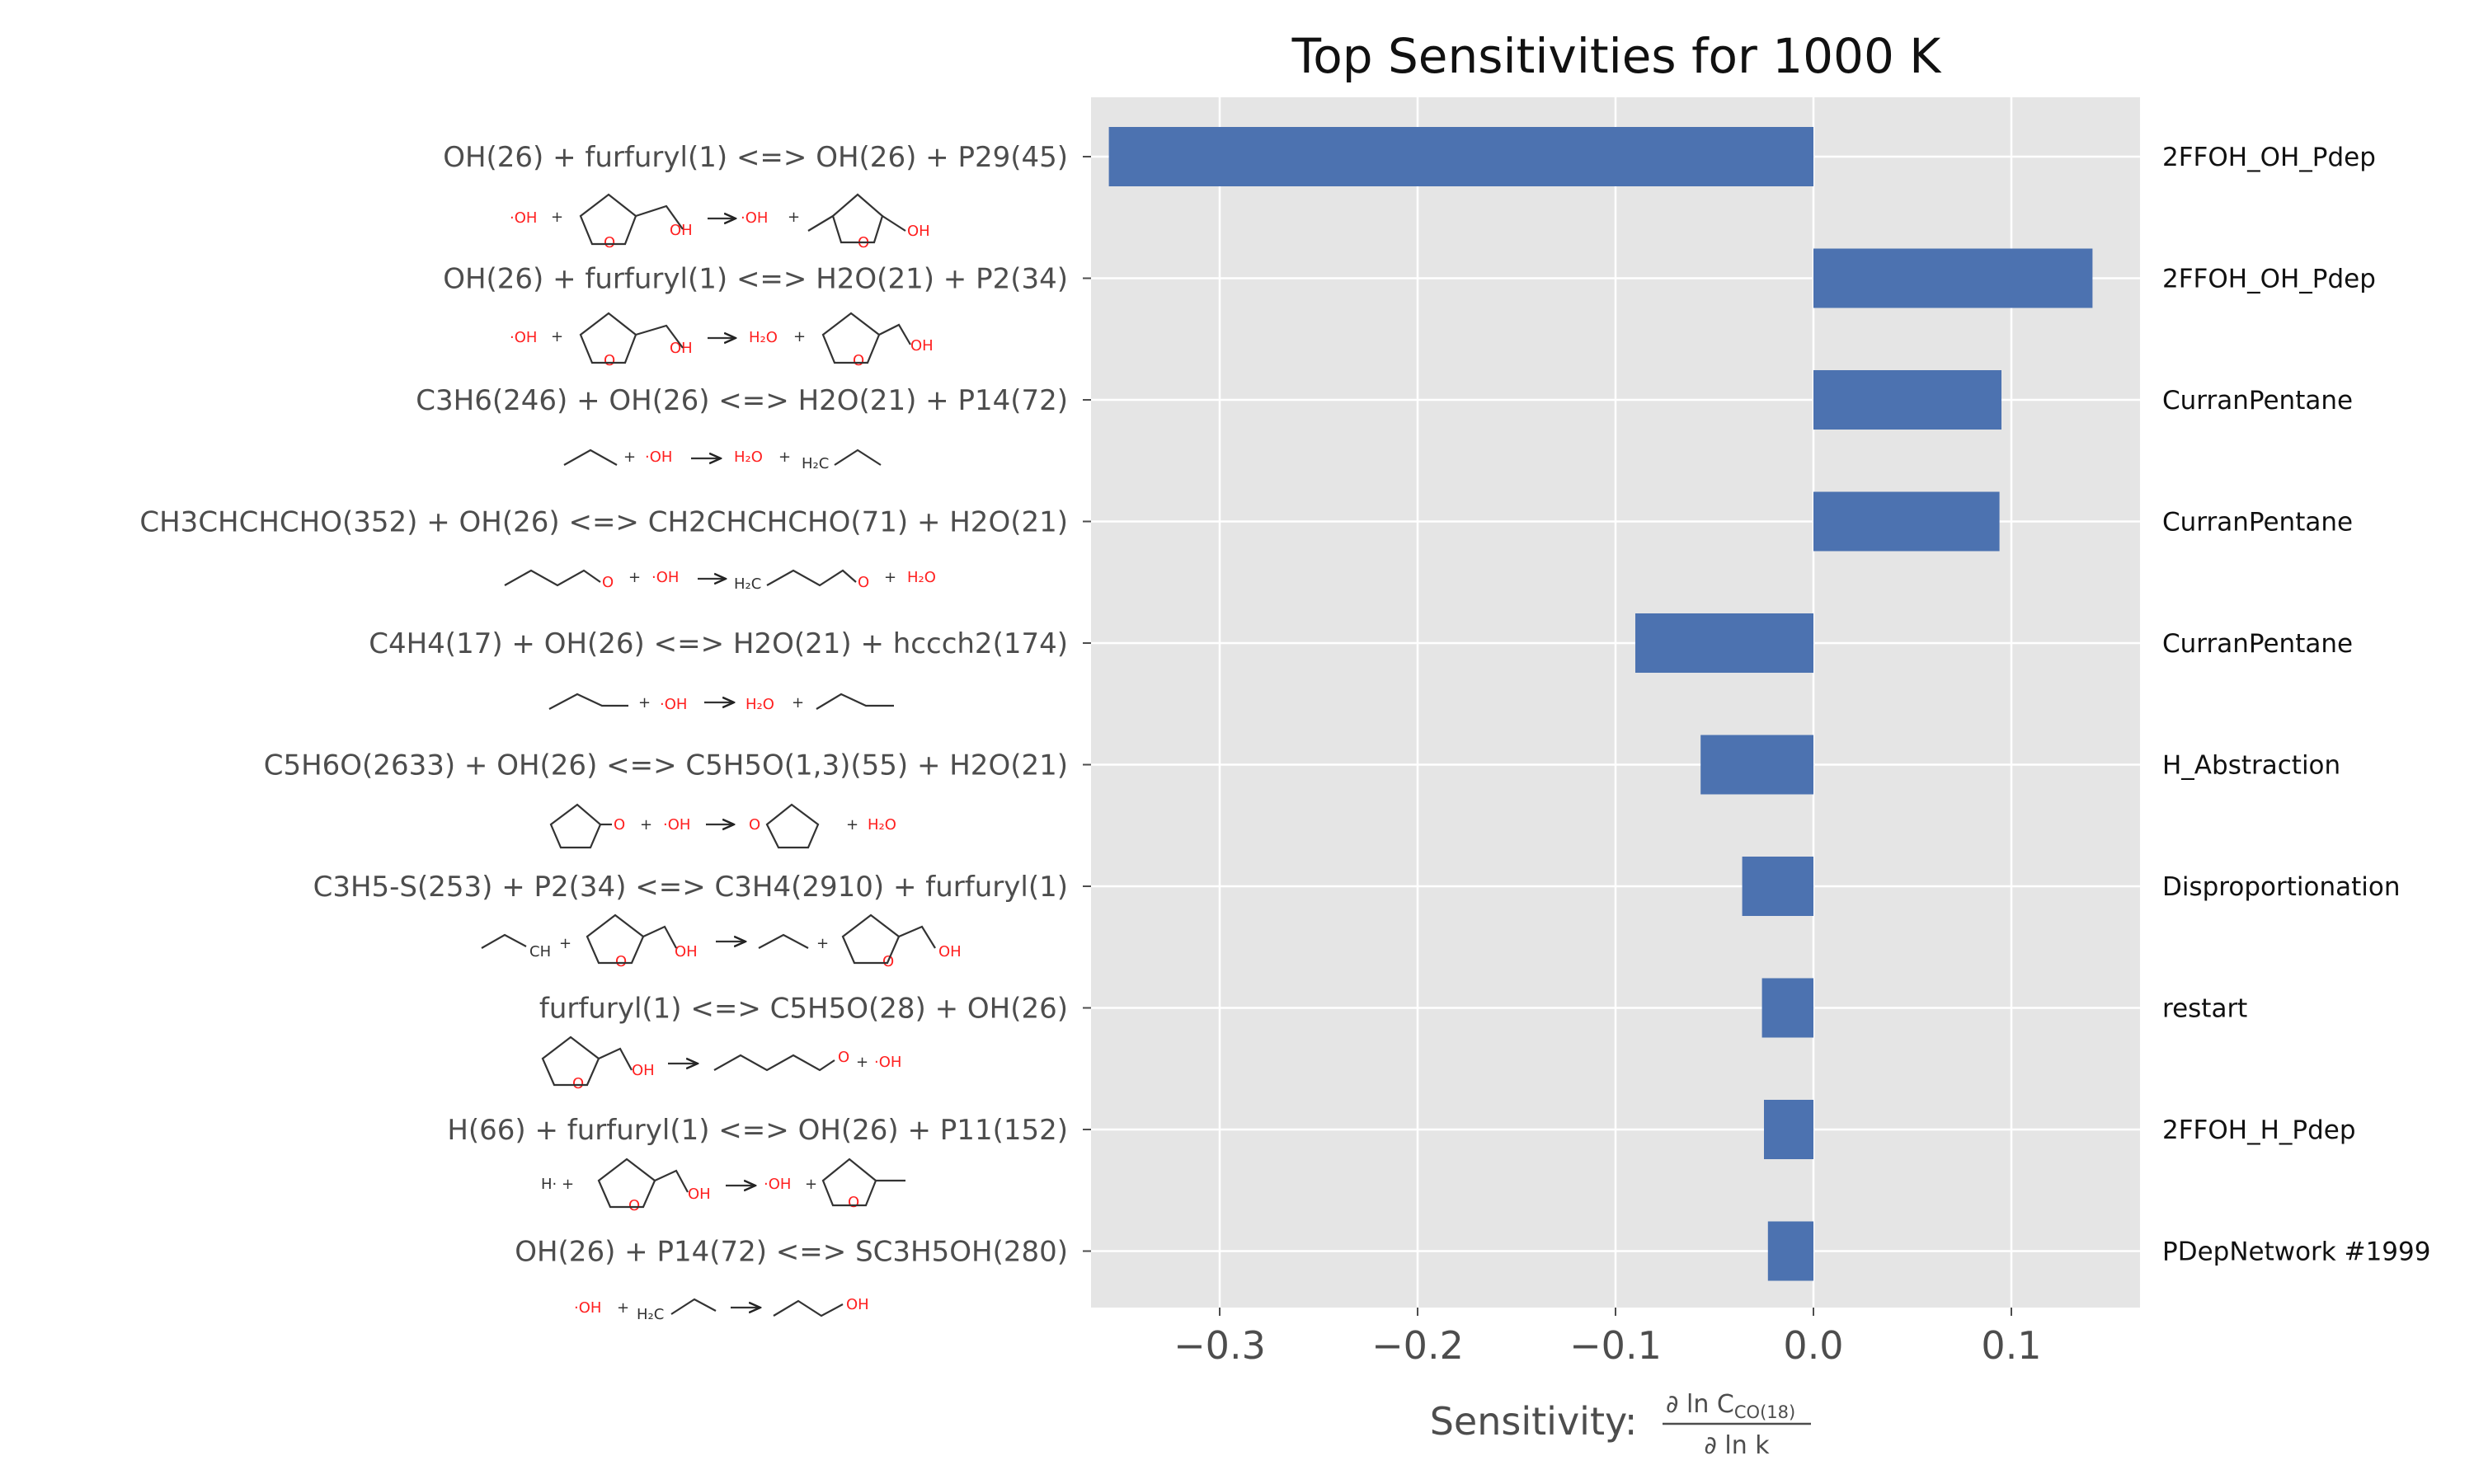 The width and height of the screenshot is (2474, 1484). Describe the element at coordinates (723, 1186) in the screenshot. I see `structure-row-9: OH O ·OH O H· + +` at that location.